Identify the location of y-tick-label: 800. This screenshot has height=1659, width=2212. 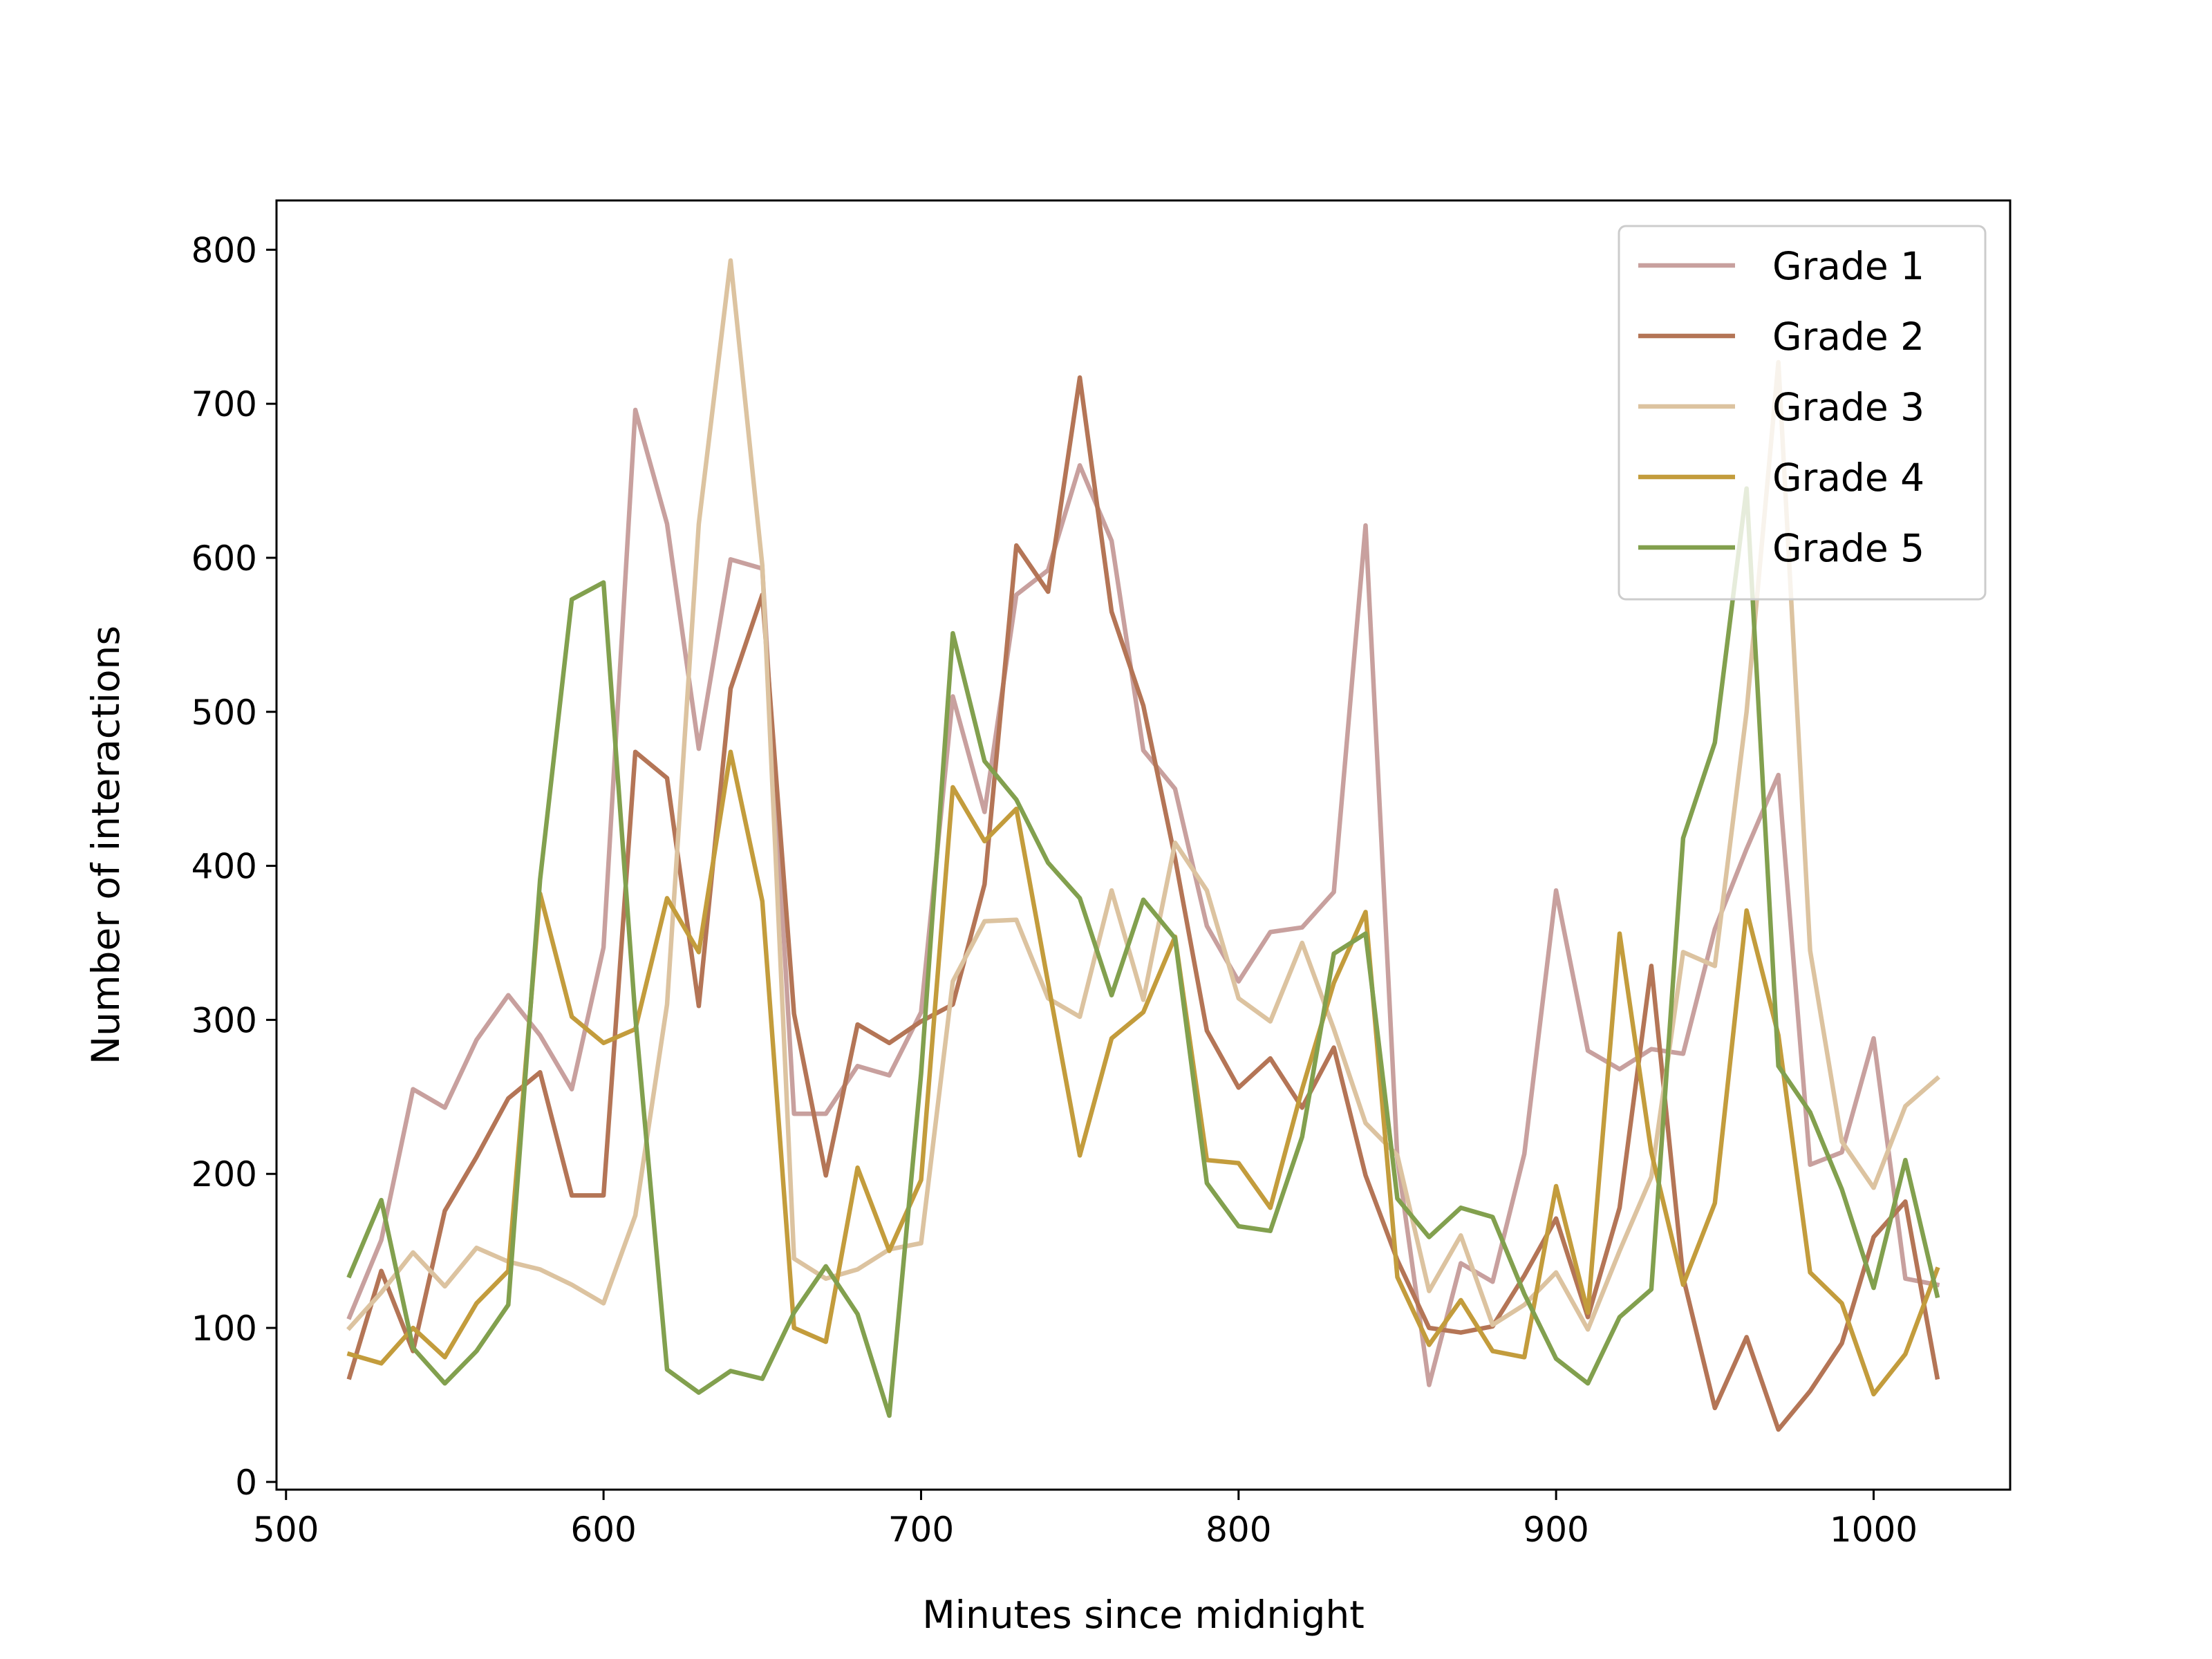
(224, 250).